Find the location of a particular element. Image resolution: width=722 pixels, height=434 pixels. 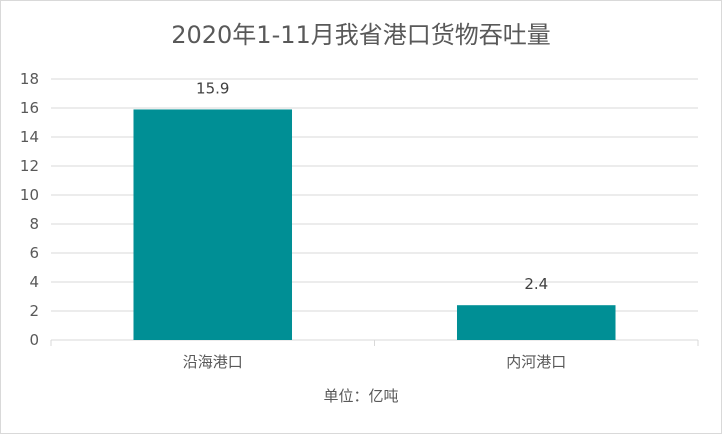

chart-title: 2020年1-11月我省港口货物吞吐量 is located at coordinates (361, 35).